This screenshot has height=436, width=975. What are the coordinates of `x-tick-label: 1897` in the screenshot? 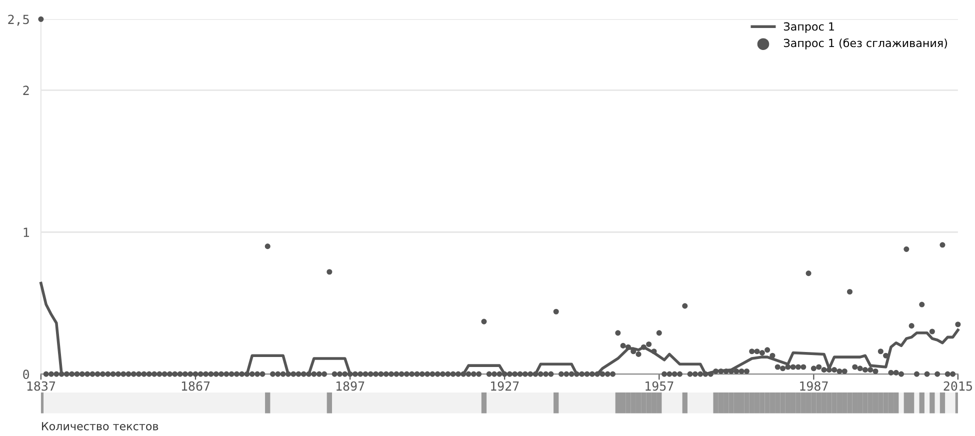 It's located at (350, 386).